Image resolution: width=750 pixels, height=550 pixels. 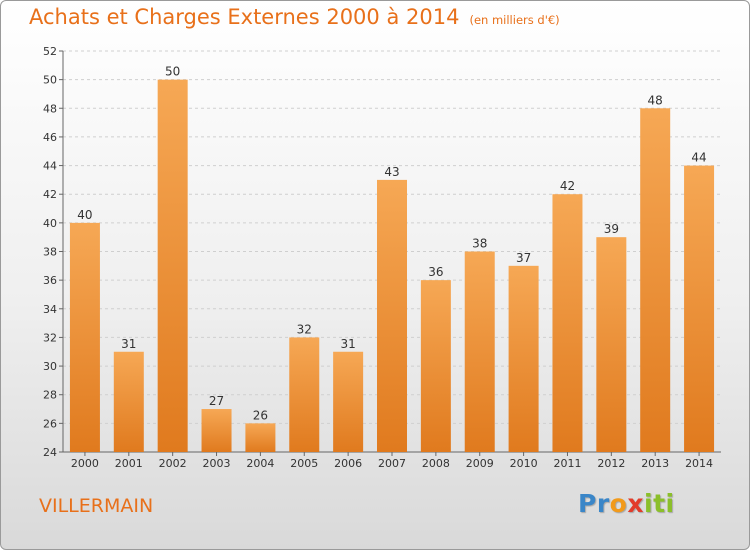 What do you see at coordinates (96, 506) in the screenshot?
I see `commune-name: VILLERMAIN` at bounding box center [96, 506].